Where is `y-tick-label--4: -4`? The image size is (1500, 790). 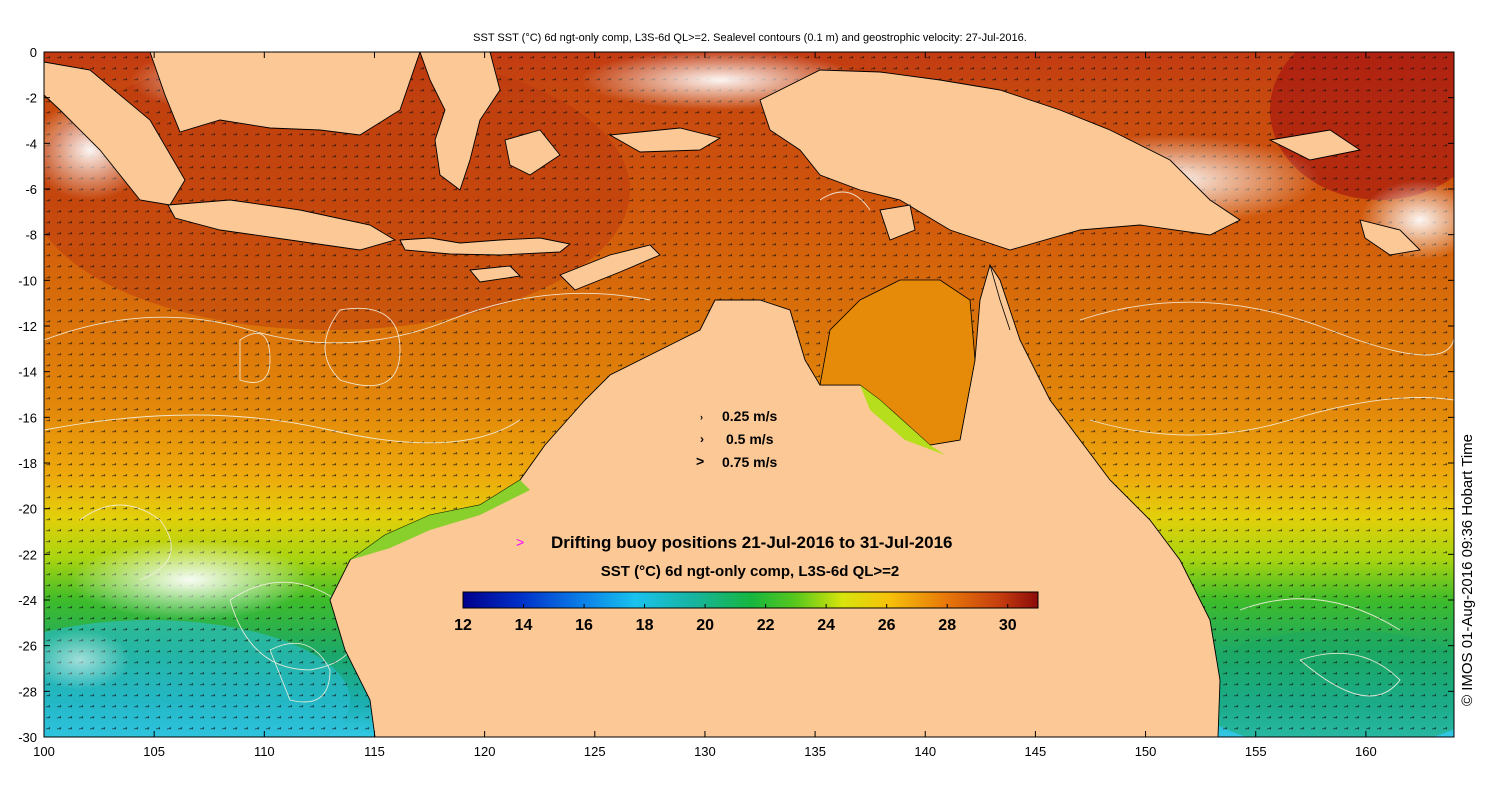
y-tick-label--4: -4 is located at coordinates (31, 143).